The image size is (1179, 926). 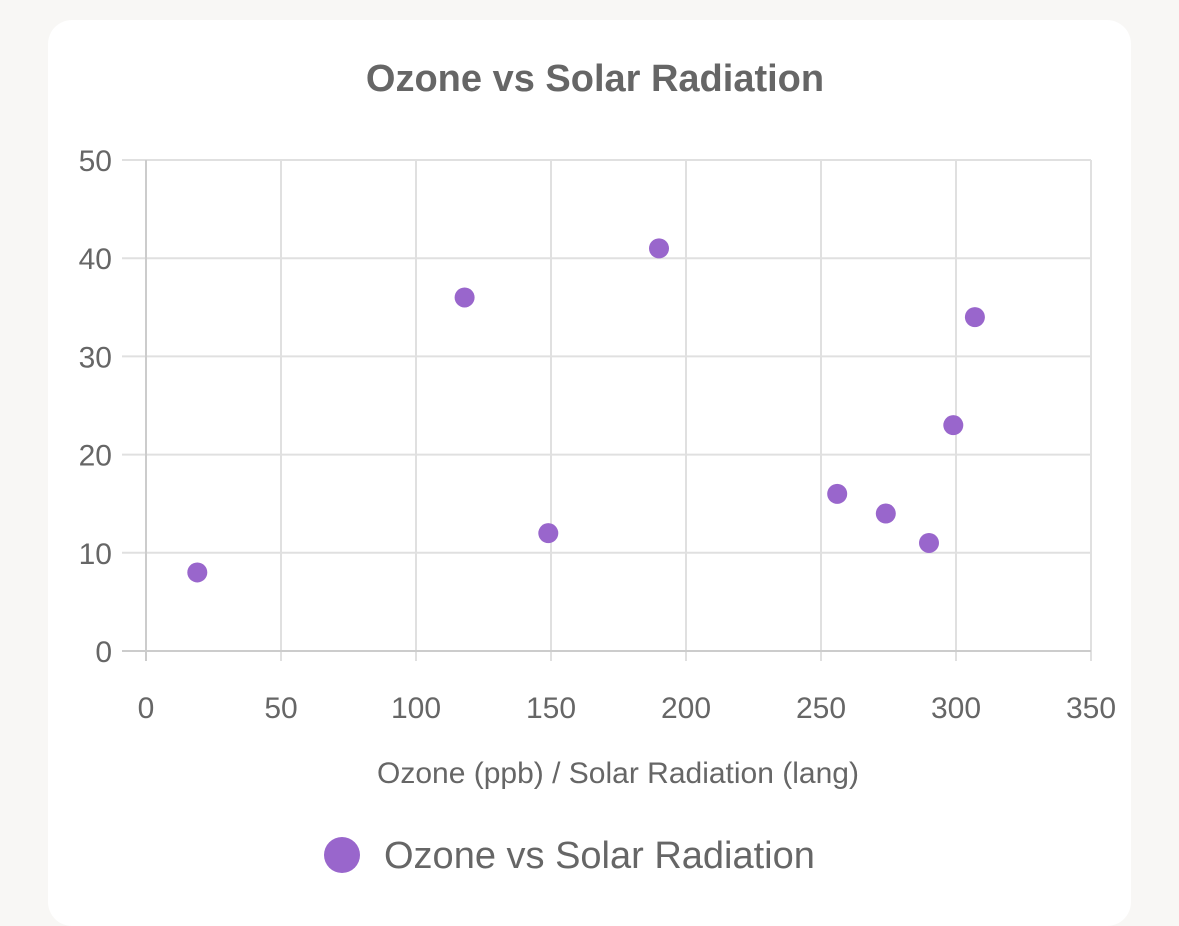 I want to click on legend: Ozone vs Solar Radiation, so click(x=569, y=856).